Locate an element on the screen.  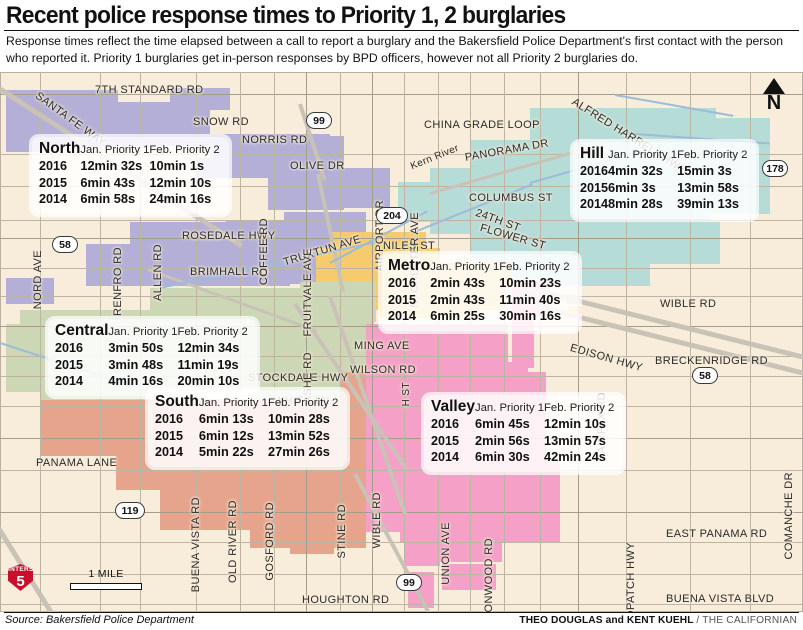
table-row: 2014 6min 30s 42min 24s is located at coordinates (522, 457).